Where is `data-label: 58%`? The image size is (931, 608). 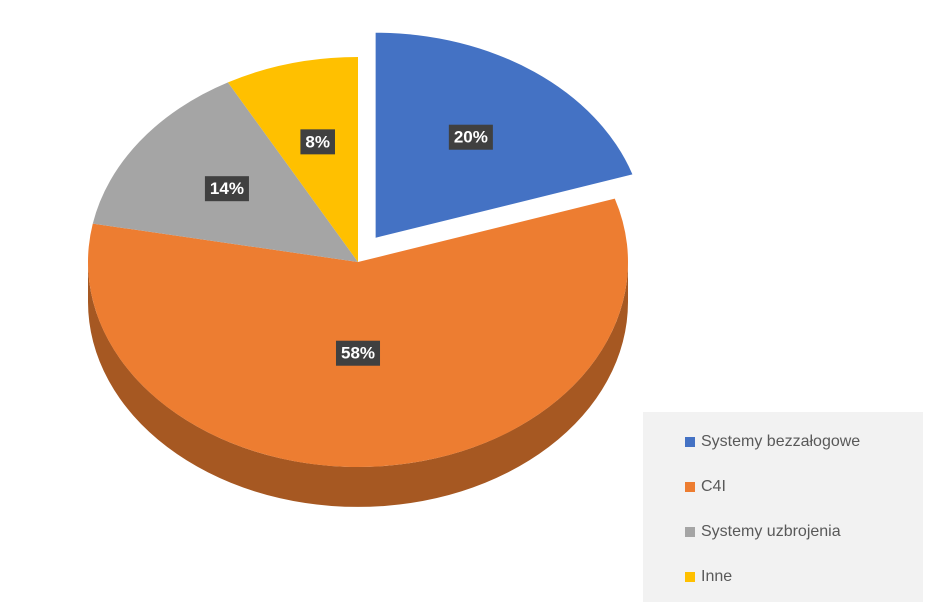
data-label: 58% is located at coordinates (358, 353).